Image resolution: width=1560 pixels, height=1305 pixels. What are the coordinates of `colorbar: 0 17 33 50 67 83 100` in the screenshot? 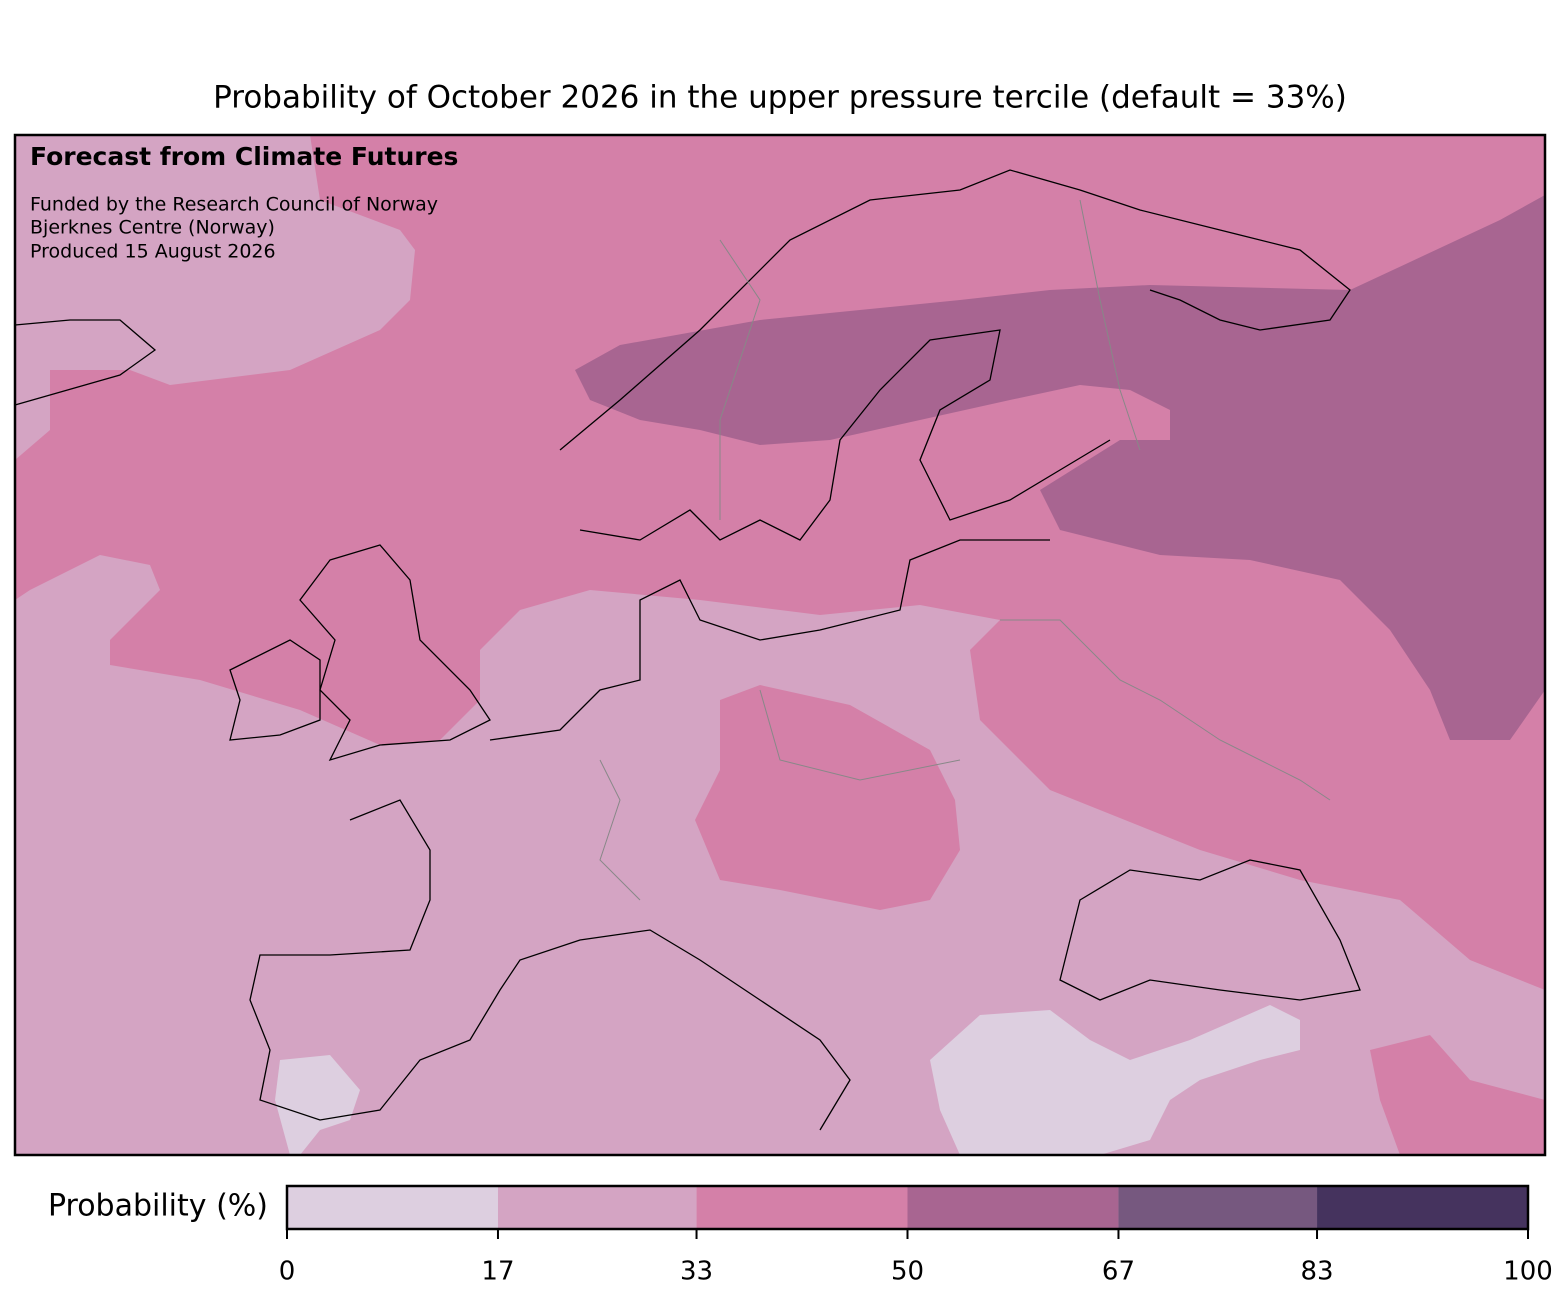 It's located at (916, 1235).